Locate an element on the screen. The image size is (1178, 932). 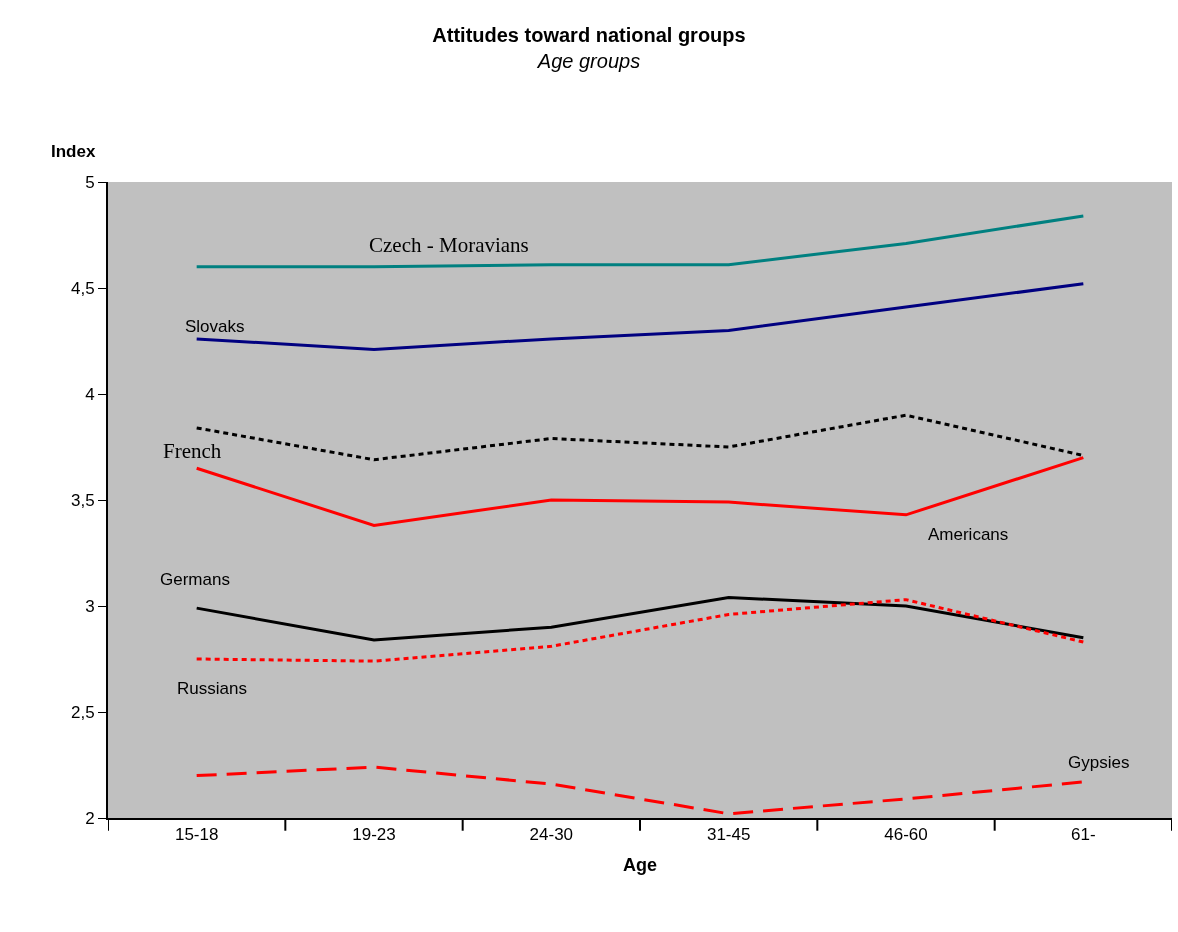
chart-subtitle: Age groups is located at coordinates (588, 60).